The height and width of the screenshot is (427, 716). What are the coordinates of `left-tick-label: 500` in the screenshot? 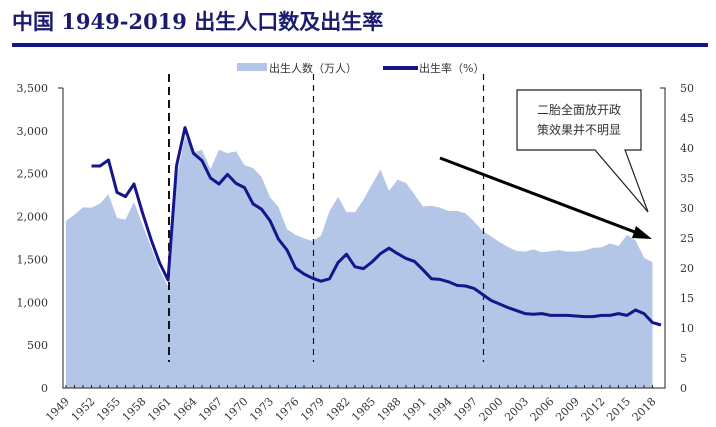 It's located at (37, 345).